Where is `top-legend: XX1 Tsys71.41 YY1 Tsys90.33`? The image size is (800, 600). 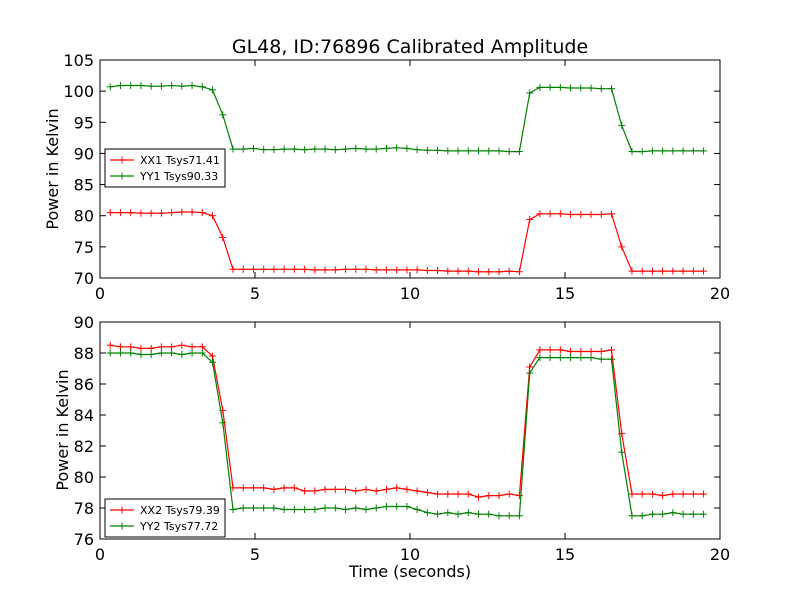 top-legend: XX1 Tsys71.41 YY1 Tsys90.33 is located at coordinates (165, 168).